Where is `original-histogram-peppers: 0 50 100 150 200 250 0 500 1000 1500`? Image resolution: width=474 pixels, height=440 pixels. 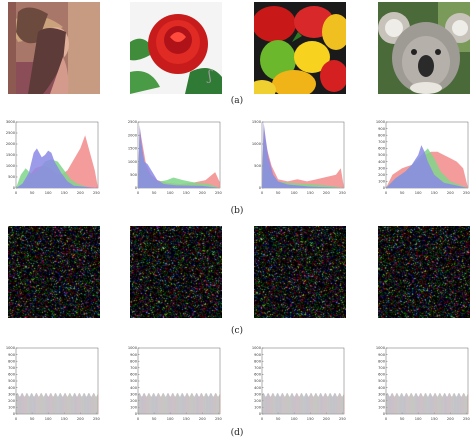
original-histogram-peppers: 0 50 100 150 200 250 0 500 1000 1500 is located at coordinates (299, 157).